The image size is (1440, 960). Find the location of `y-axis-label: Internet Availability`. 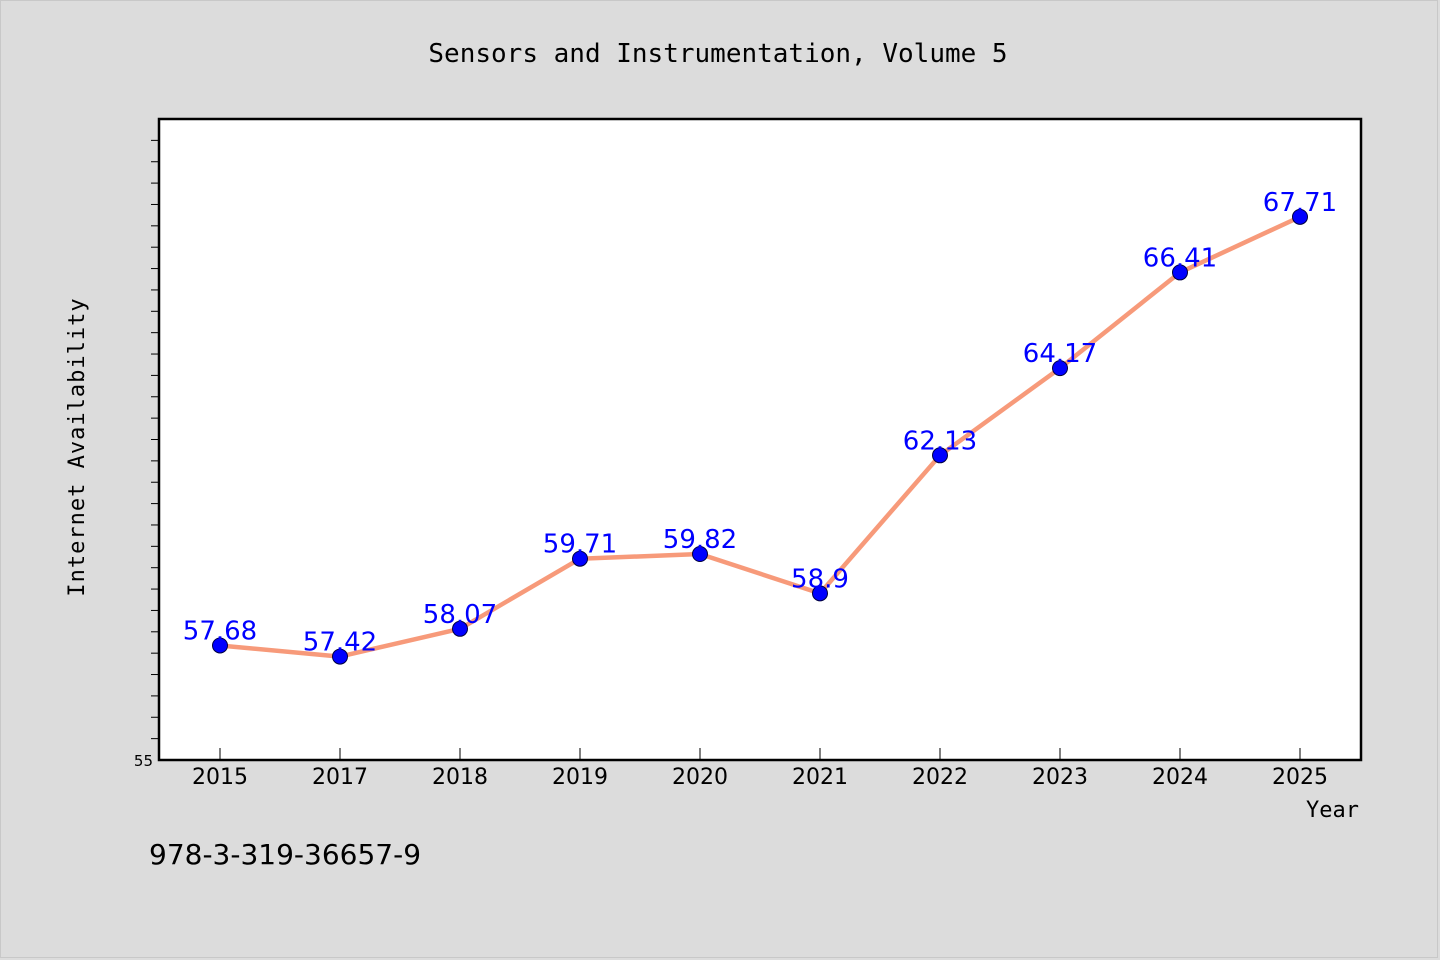

y-axis-label: Internet Availability is located at coordinates (77, 446).